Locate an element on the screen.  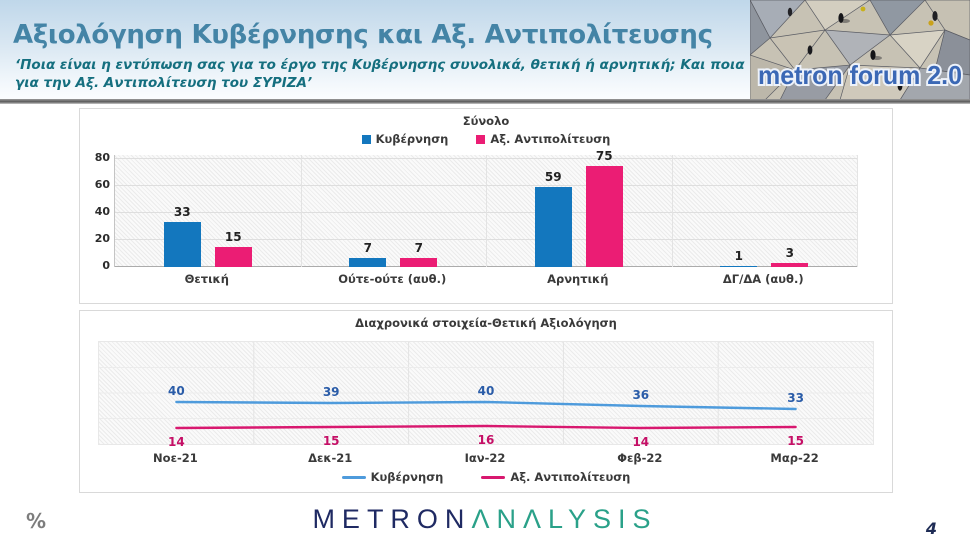
logo-photo: metron forum 2.0 is located at coordinates (859, 50).